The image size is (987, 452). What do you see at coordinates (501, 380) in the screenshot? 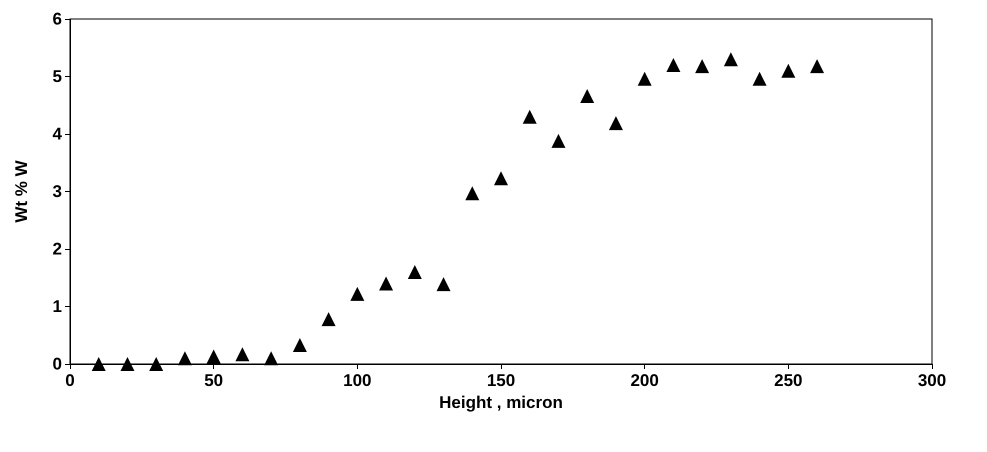
I see `x-tick-label: 150` at bounding box center [501, 380].